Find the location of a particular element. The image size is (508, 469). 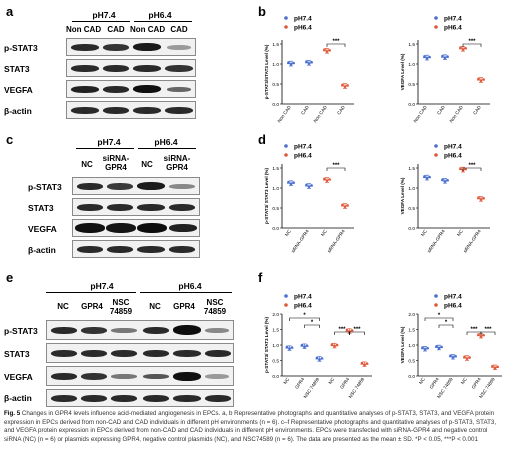

x-tick-label: Non CAD is located at coordinates (321, 113).